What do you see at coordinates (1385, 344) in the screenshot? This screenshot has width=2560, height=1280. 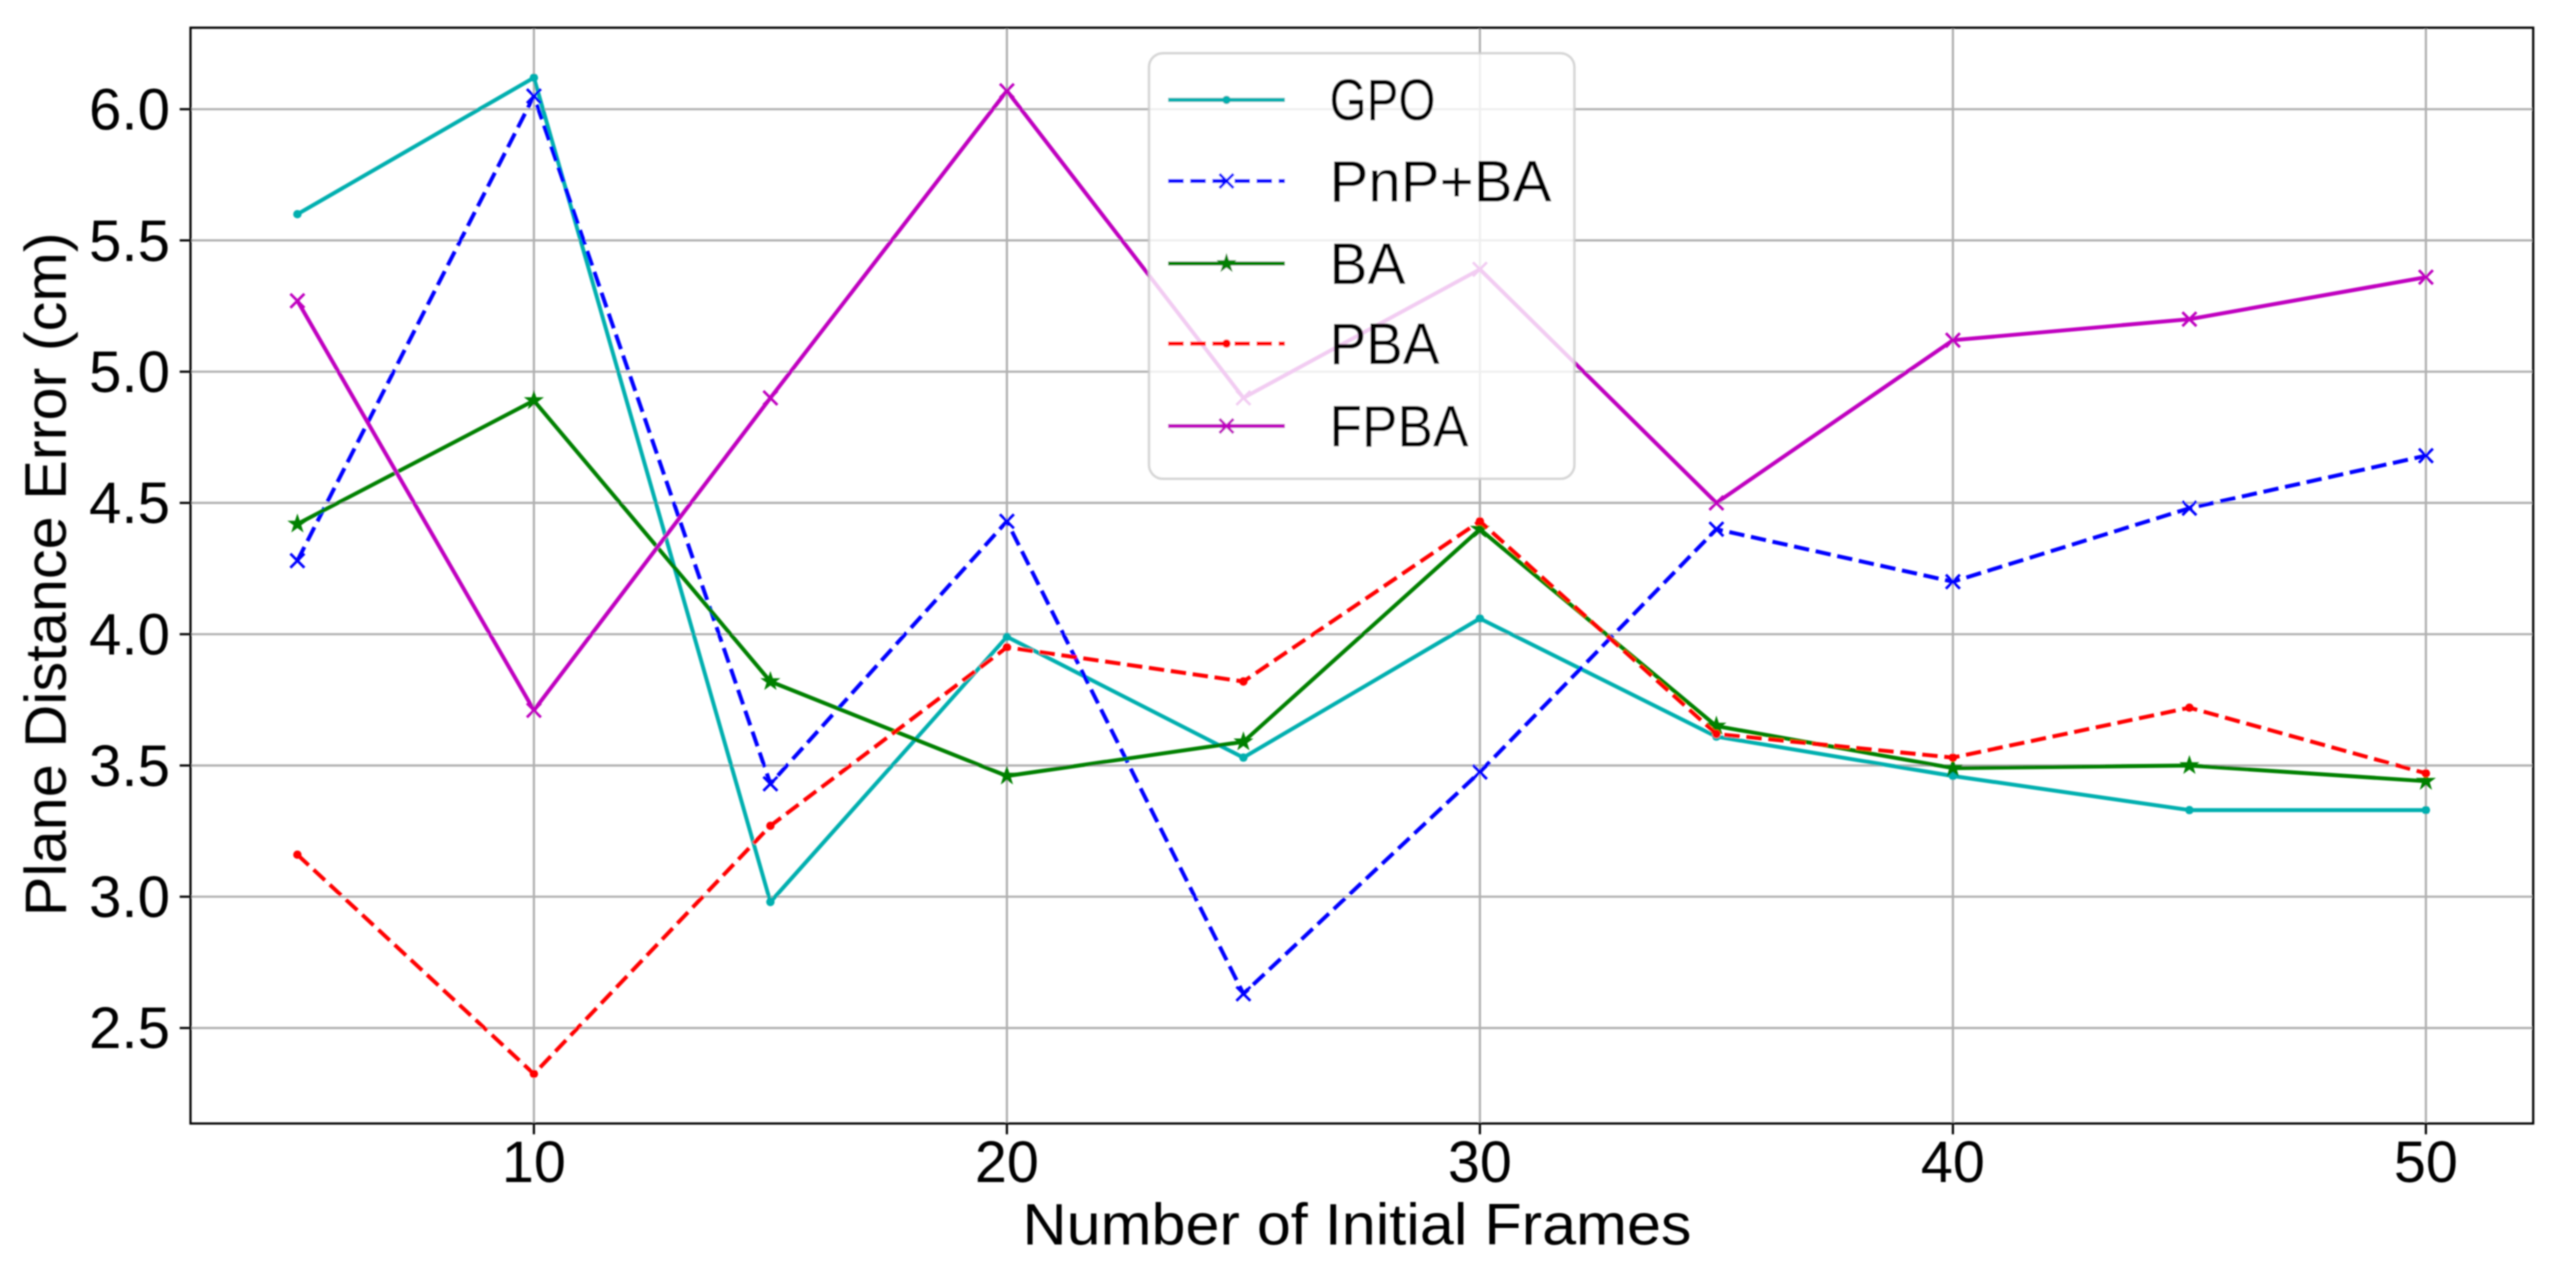 I see `svg-text: PBA` at bounding box center [1385, 344].